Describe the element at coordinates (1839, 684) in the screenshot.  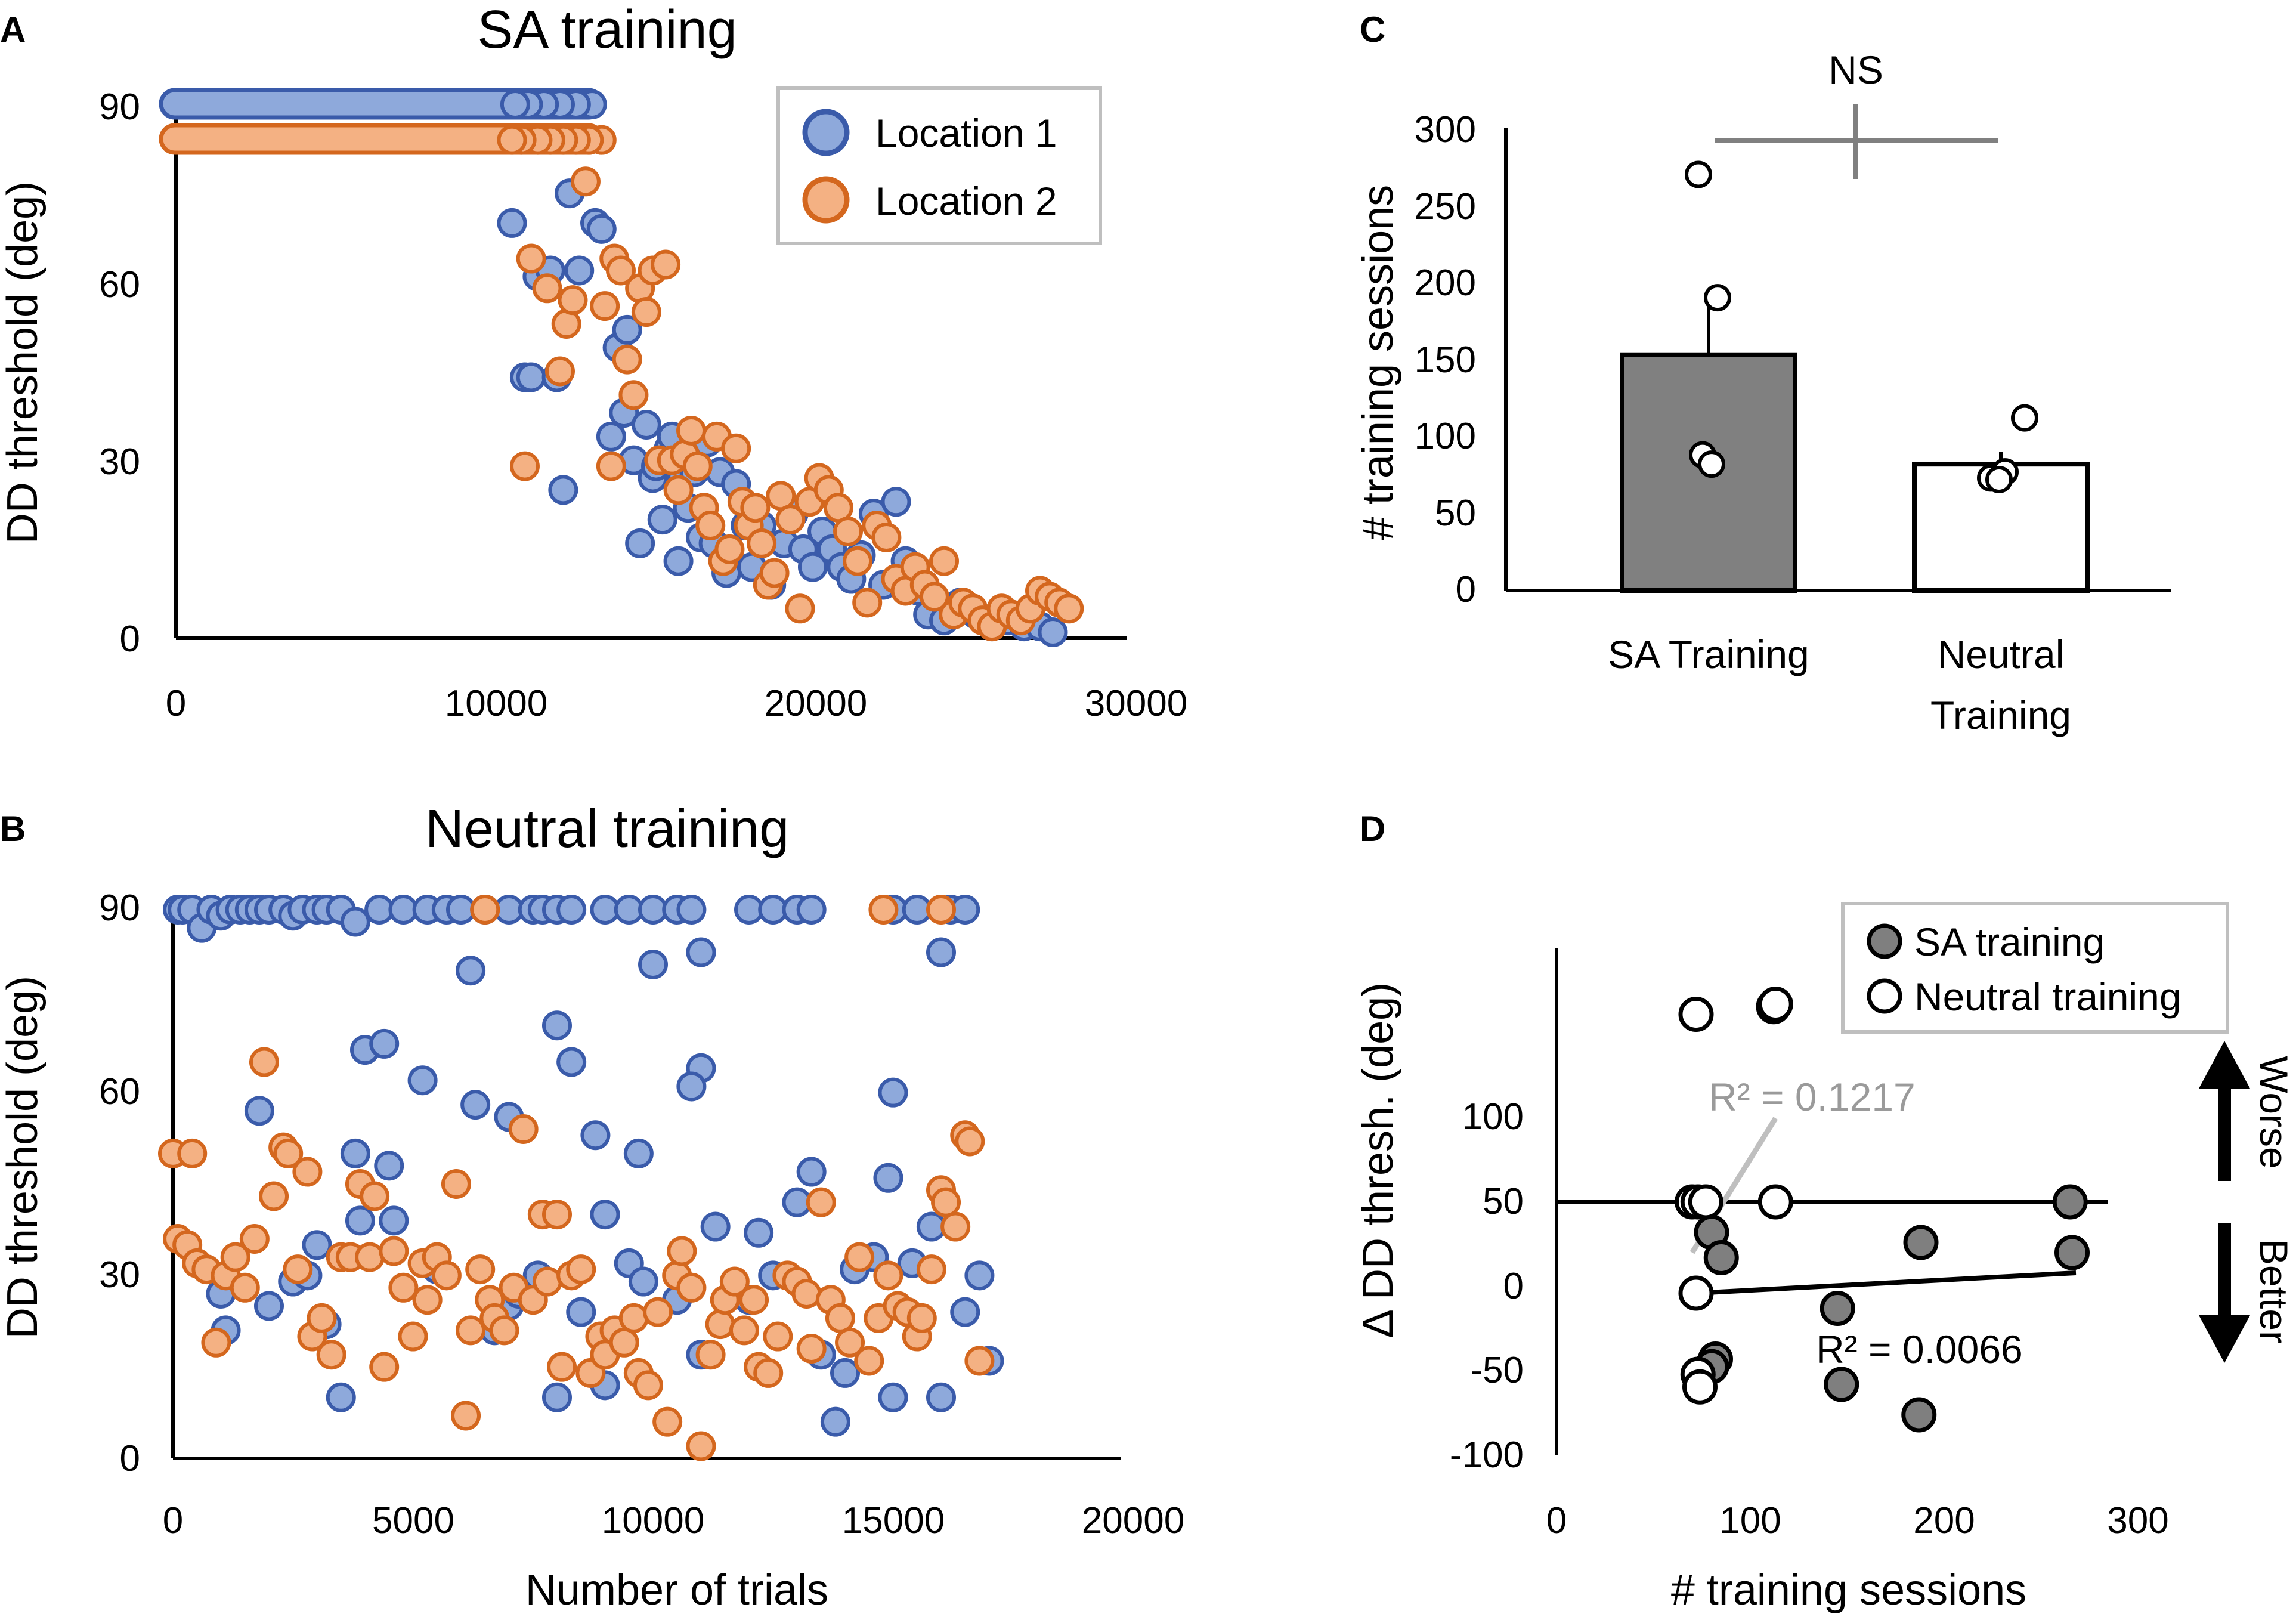
I see `panel-c-categories: SA Training Neutral Training` at that location.